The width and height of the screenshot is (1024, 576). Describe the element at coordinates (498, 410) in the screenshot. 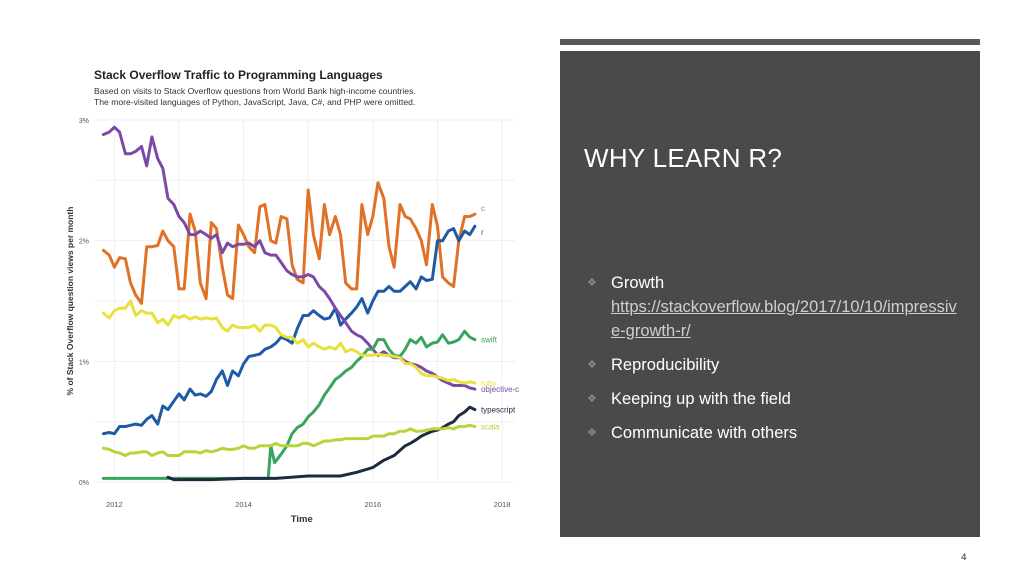

I see `series-label-typescript: typescript` at that location.